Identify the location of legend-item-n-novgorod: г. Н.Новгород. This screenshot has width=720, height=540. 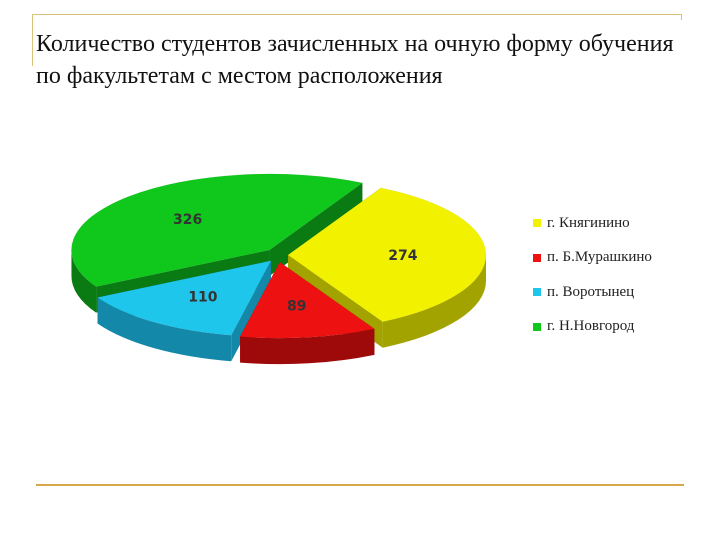
(592, 327).